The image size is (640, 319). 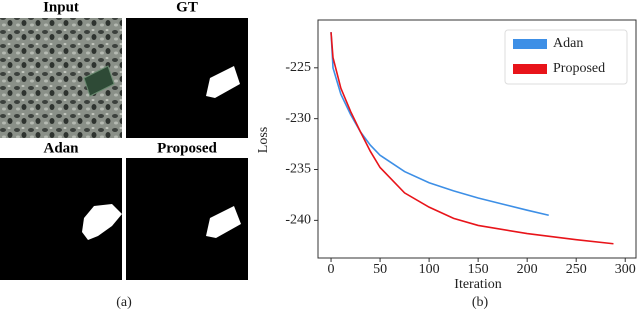 I want to click on x-tick-label: 0, so click(x=331, y=269).